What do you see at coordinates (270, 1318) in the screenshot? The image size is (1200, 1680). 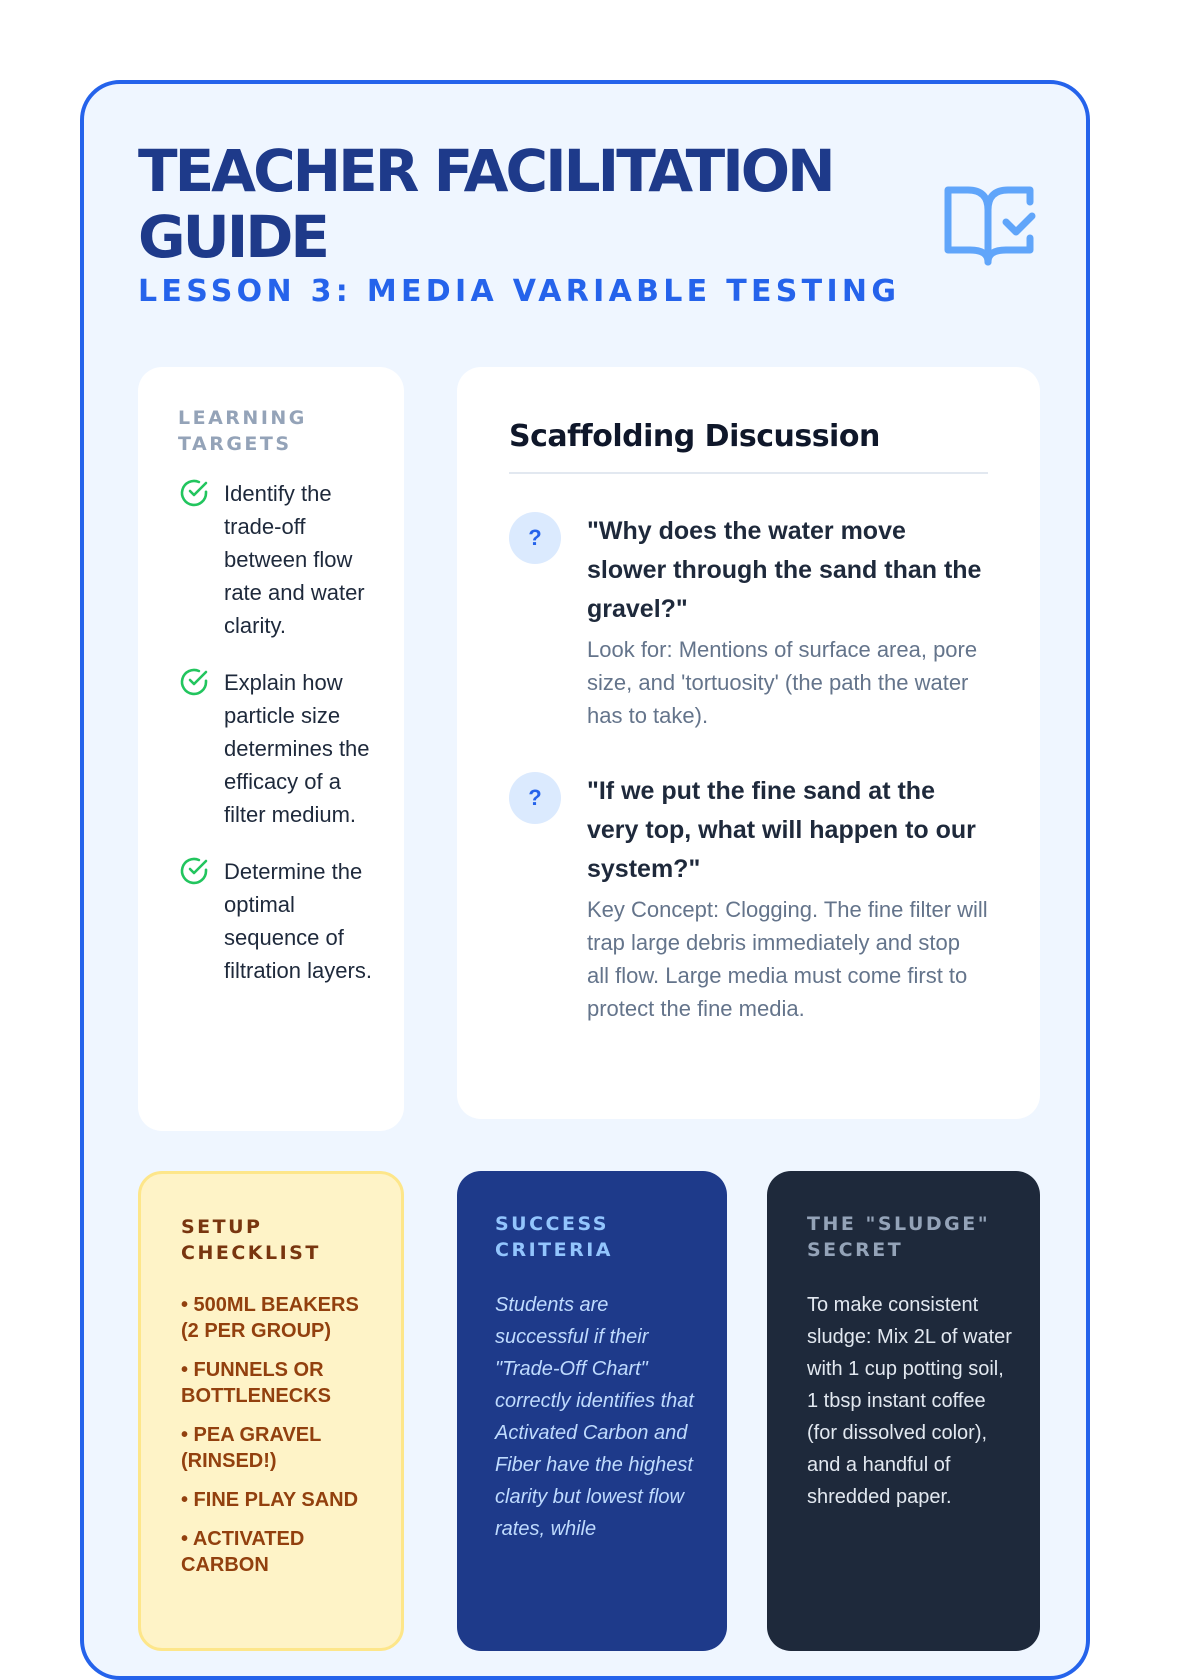 I see `checklist-item: • 500ml Beakers (2 per group)` at bounding box center [270, 1318].